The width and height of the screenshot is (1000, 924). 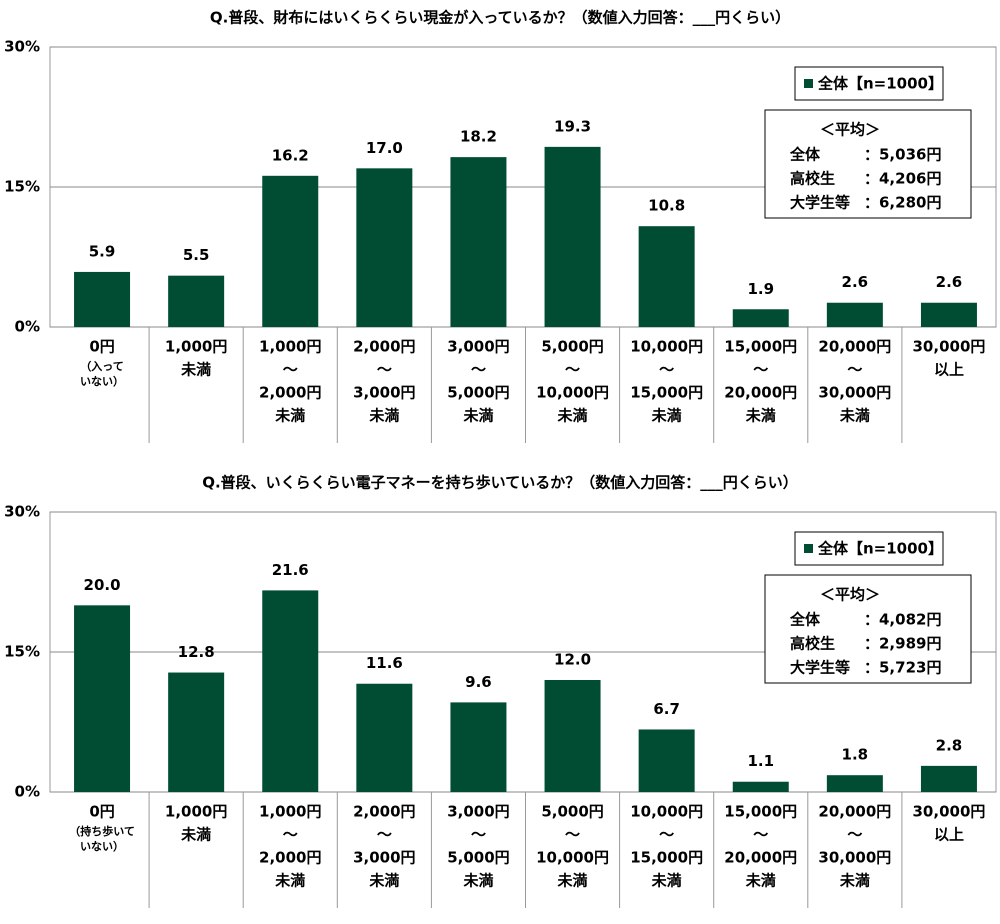 What do you see at coordinates (102, 251) in the screenshot?
I see `value-label: 5.9` at bounding box center [102, 251].